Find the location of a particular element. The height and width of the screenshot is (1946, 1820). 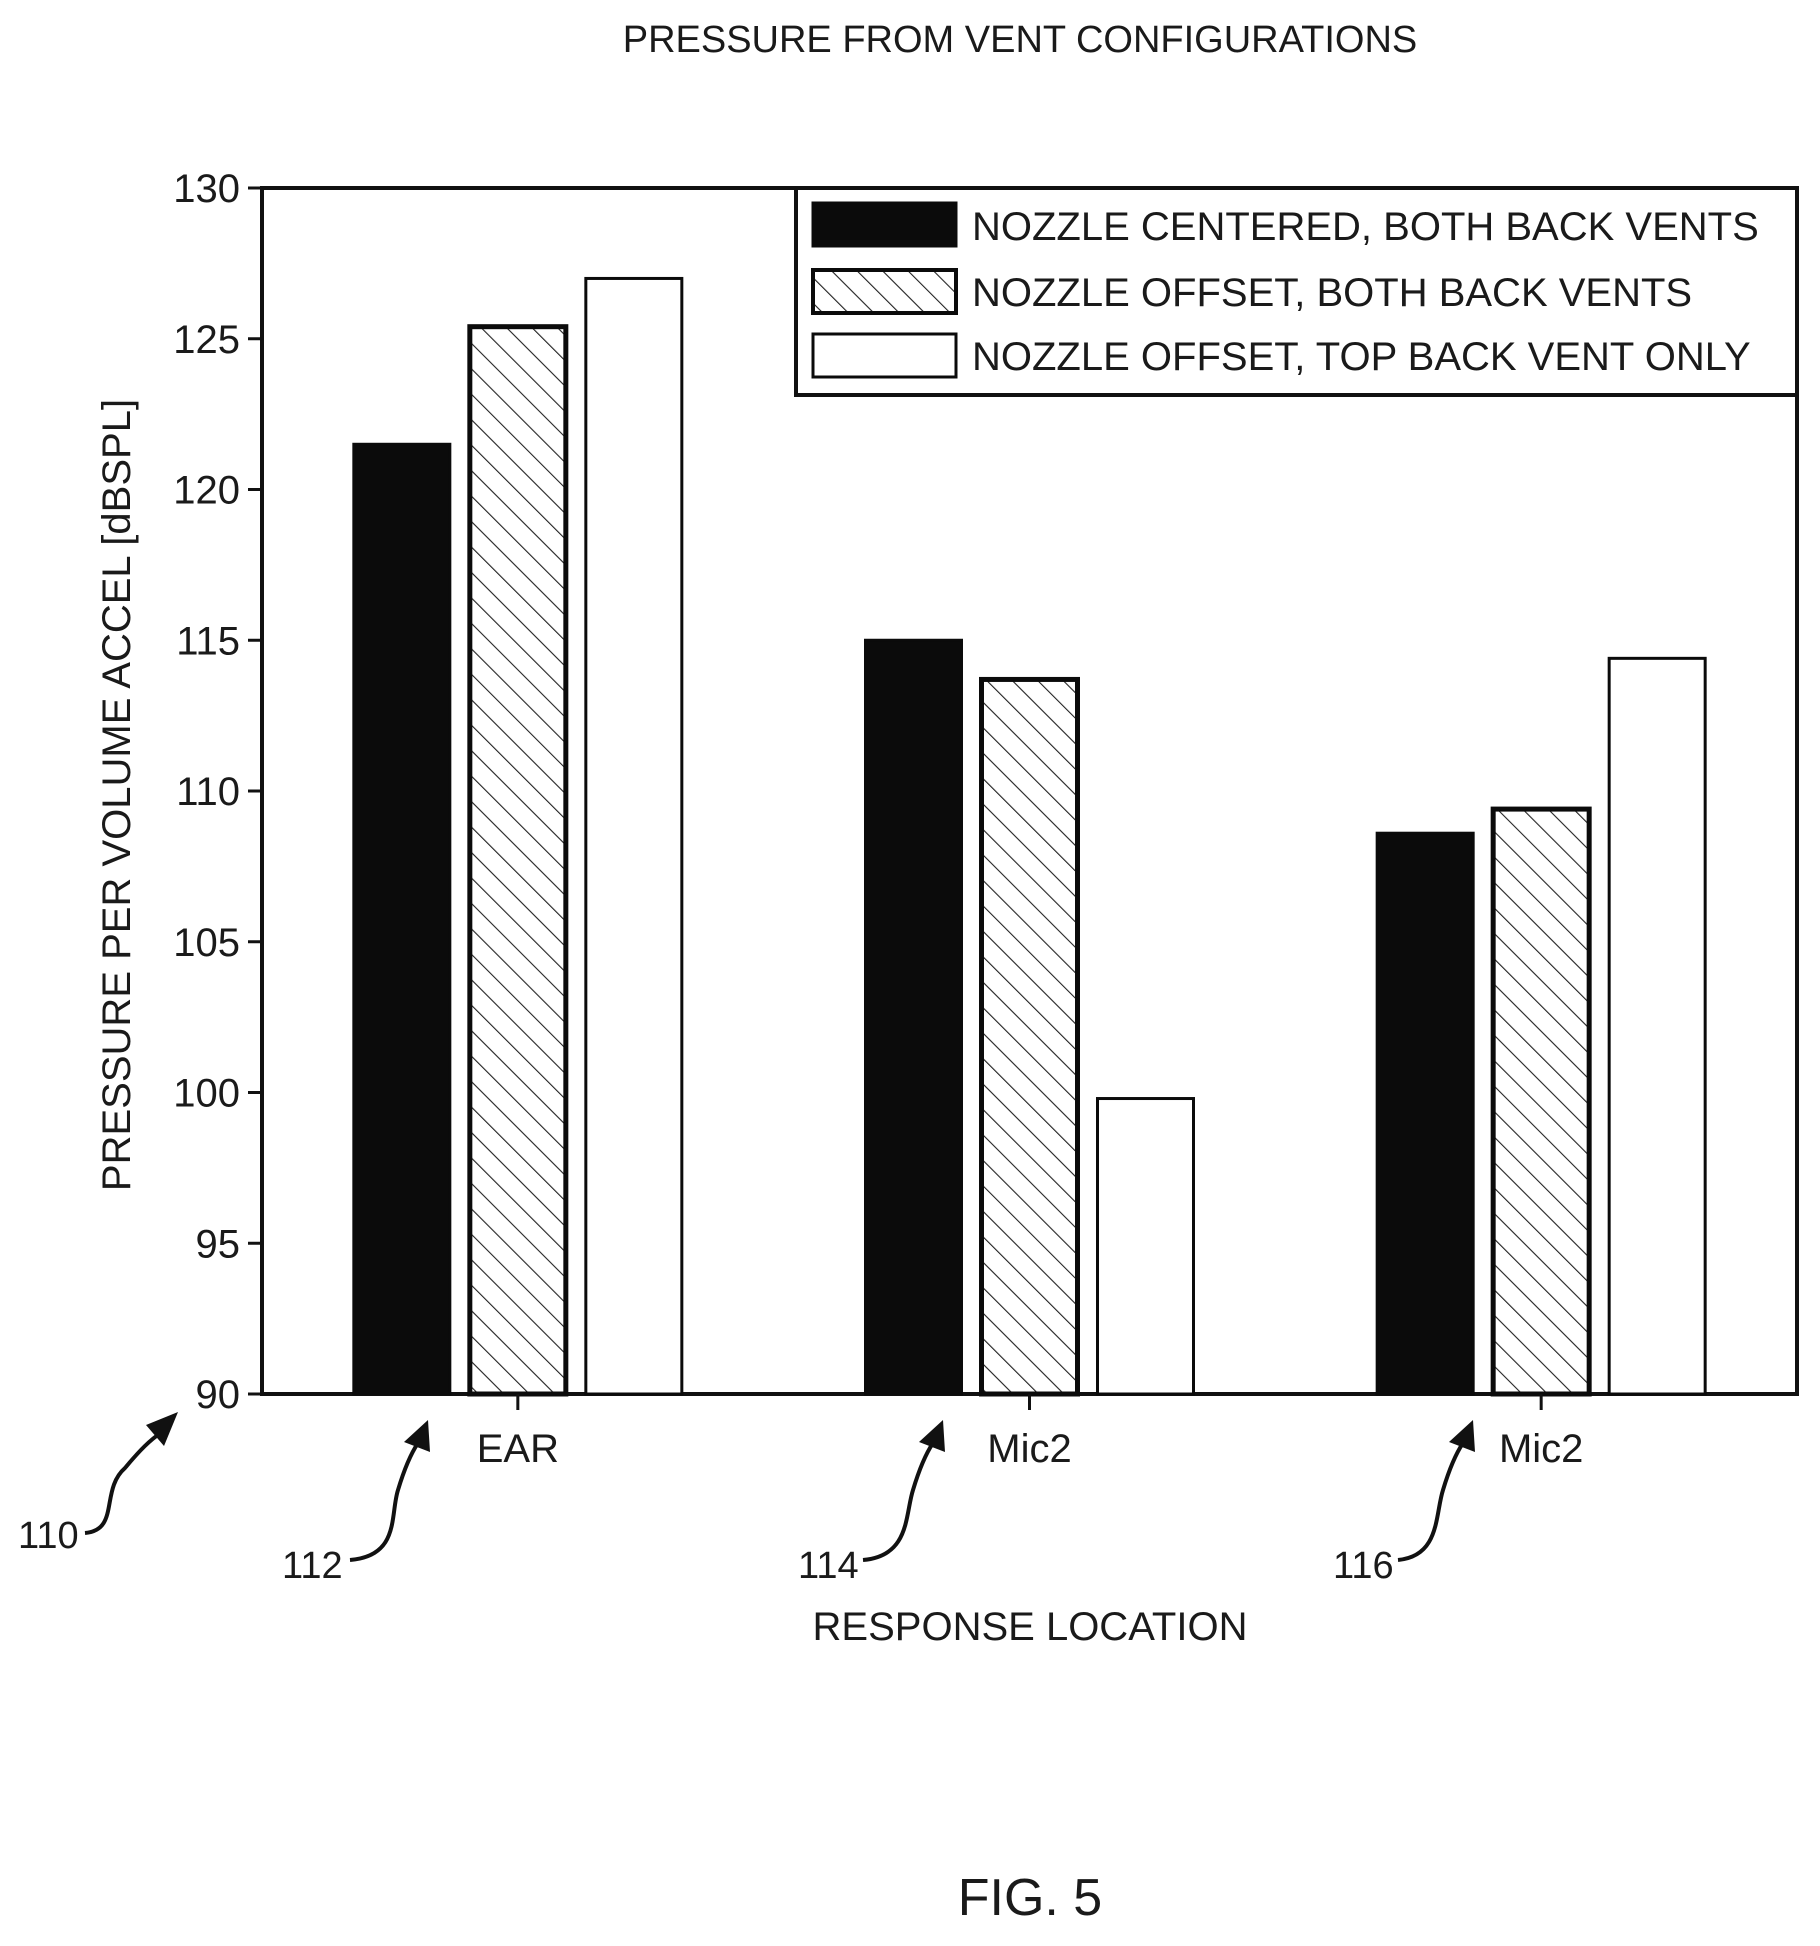

y-axis-ticks: 90 95 100 105 110 115 120 125 130 is located at coordinates (217, 792).